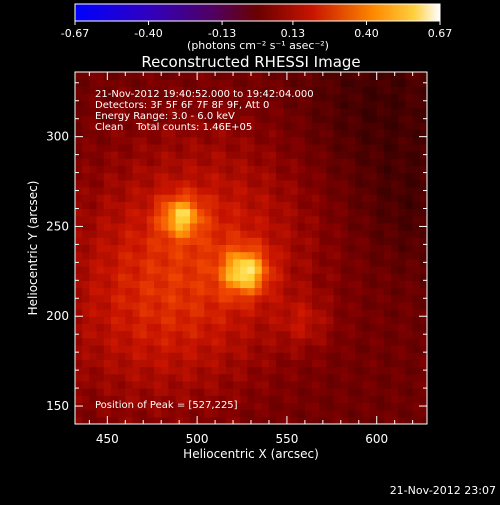 The image size is (500, 505). What do you see at coordinates (165, 116) in the screenshot?
I see `info-line-energy: Energy Range: 3.0 - 6.0 keV` at bounding box center [165, 116].